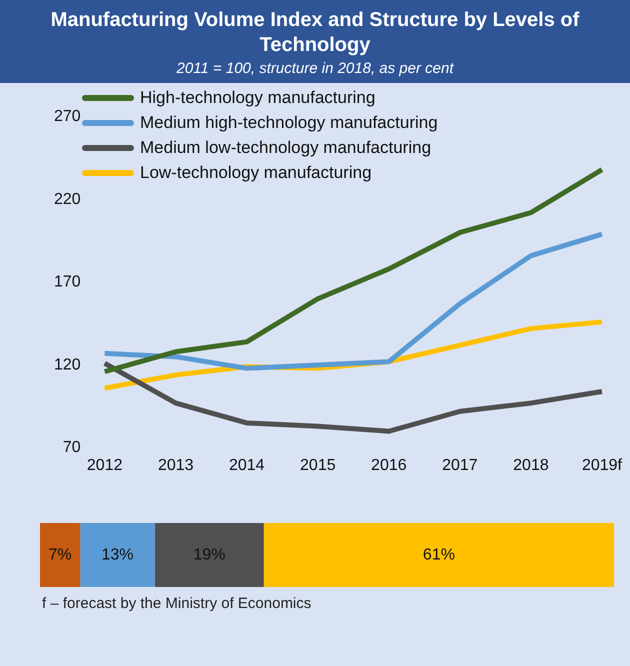  Describe the element at coordinates (318, 465) in the screenshot. I see `x-tick-label: 2015` at that location.